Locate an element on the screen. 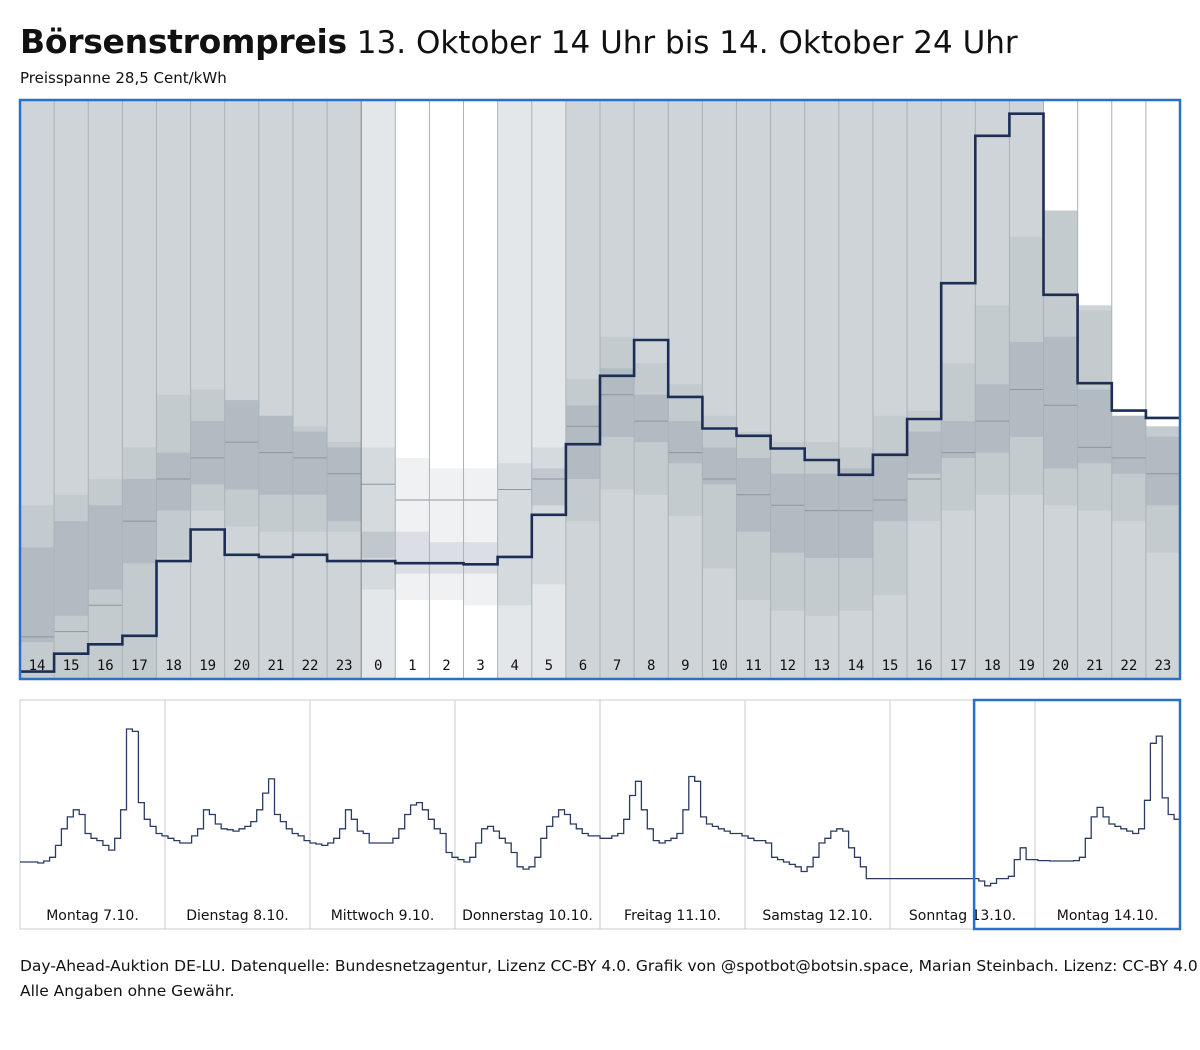 The height and width of the screenshot is (1050, 1200). hour-tick-label: 18 is located at coordinates (173, 666).